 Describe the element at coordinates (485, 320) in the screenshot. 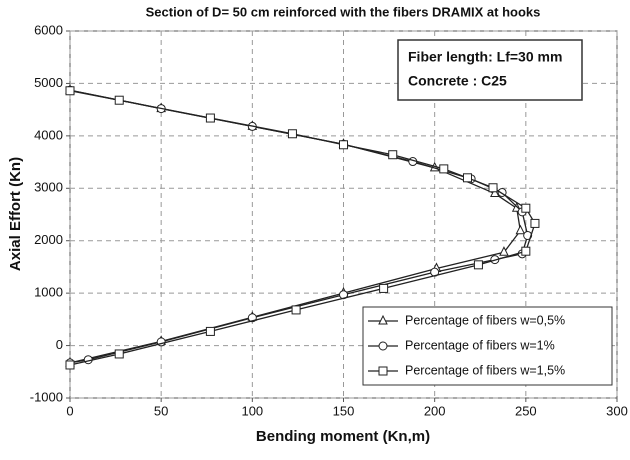

I see `legend-label: Percentage of fibers w=0,5%` at that location.